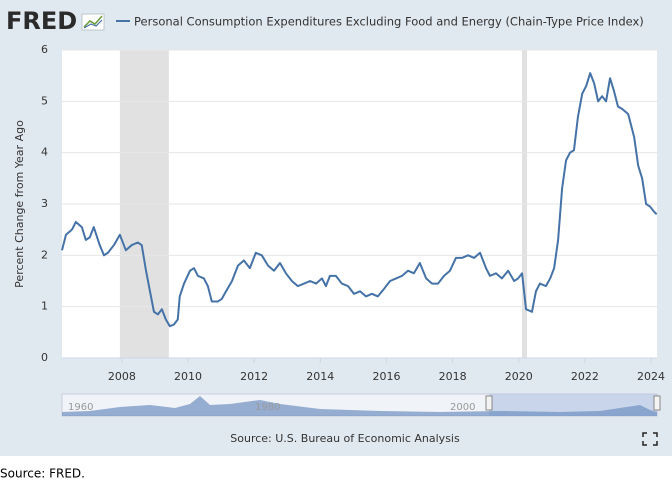 This screenshot has height=496, width=672. I want to click on y-tick-label: 1, so click(44, 306).